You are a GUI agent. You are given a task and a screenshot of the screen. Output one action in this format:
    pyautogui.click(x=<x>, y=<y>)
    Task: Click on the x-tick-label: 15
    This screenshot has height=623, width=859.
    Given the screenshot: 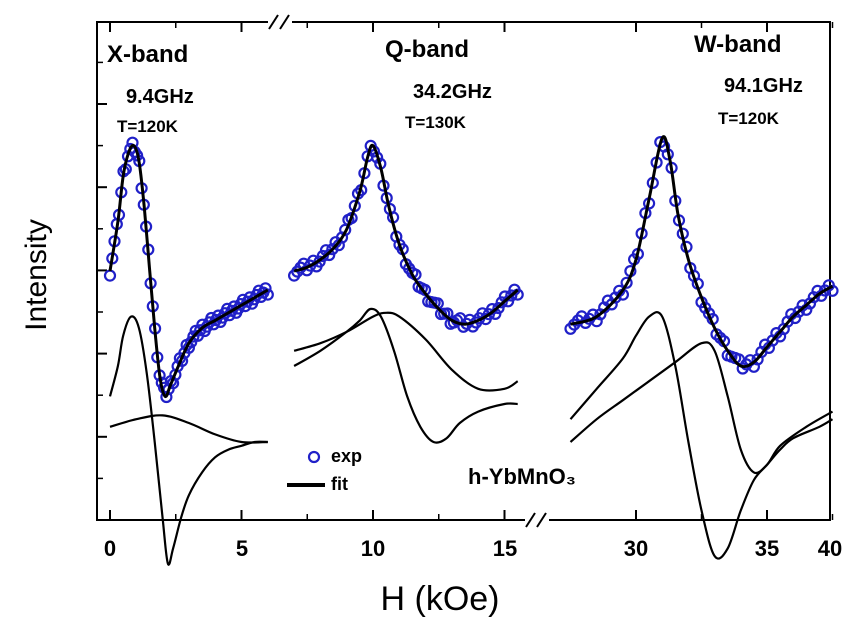 What is the action you would take?
    pyautogui.click(x=505, y=548)
    